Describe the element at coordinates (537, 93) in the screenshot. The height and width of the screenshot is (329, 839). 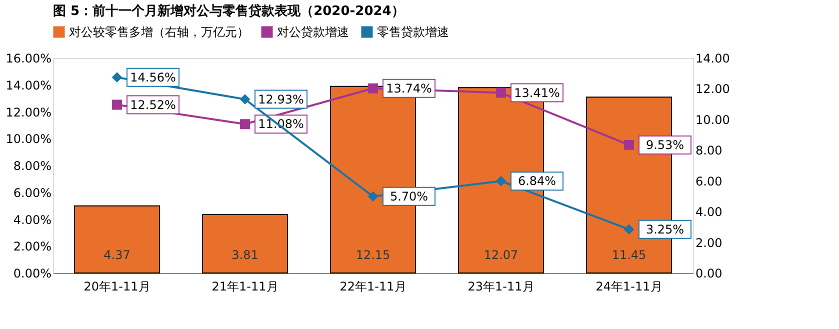
I see `data-label: 13.41%` at that location.